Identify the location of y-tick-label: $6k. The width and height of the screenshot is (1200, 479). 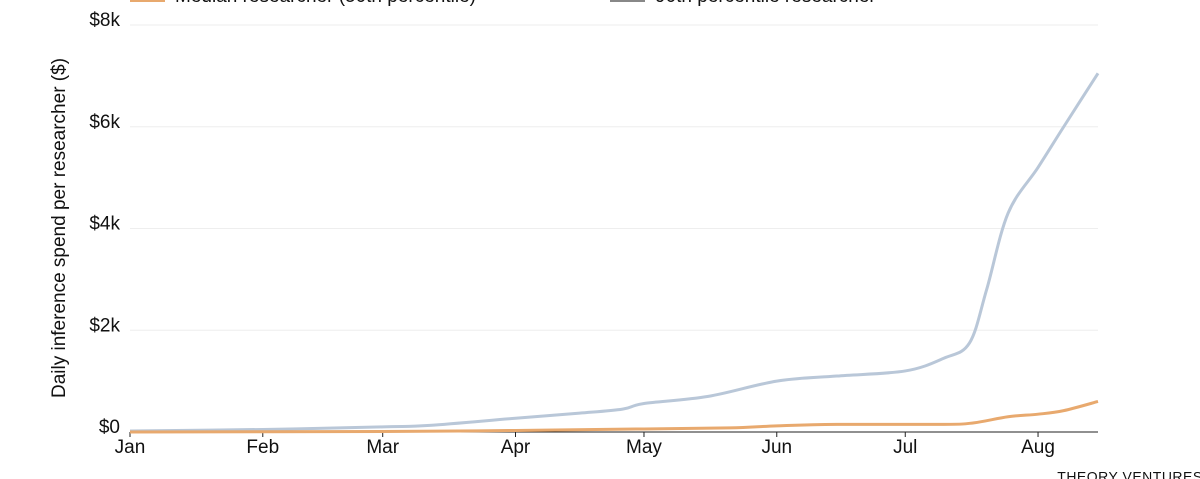
(104, 122).